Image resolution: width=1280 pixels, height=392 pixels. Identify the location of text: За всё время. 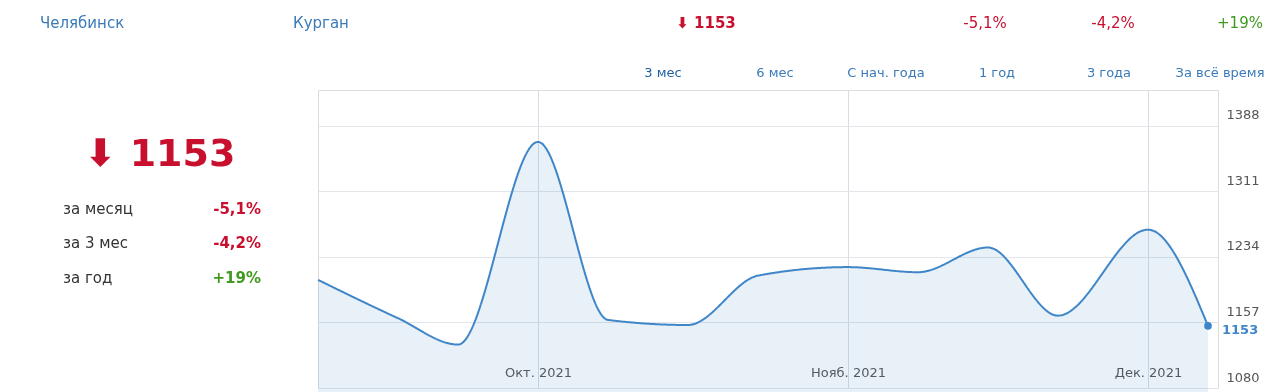
(1220, 72).